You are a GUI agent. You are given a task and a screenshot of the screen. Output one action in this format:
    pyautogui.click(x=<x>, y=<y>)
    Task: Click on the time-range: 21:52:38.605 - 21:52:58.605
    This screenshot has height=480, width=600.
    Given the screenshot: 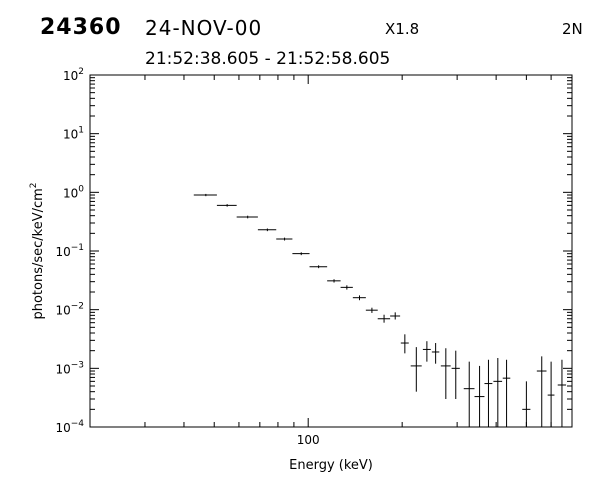 What is the action you would take?
    pyautogui.click(x=268, y=59)
    